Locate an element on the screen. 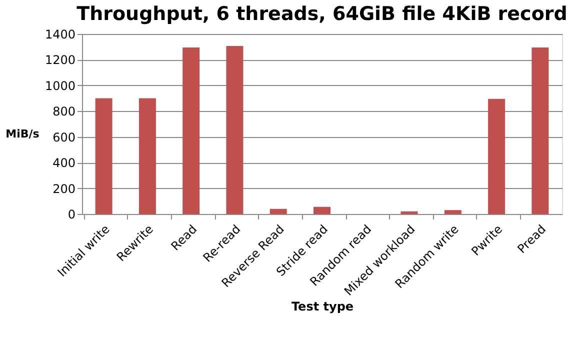  y-tick-label: 600 is located at coordinates (64, 137).